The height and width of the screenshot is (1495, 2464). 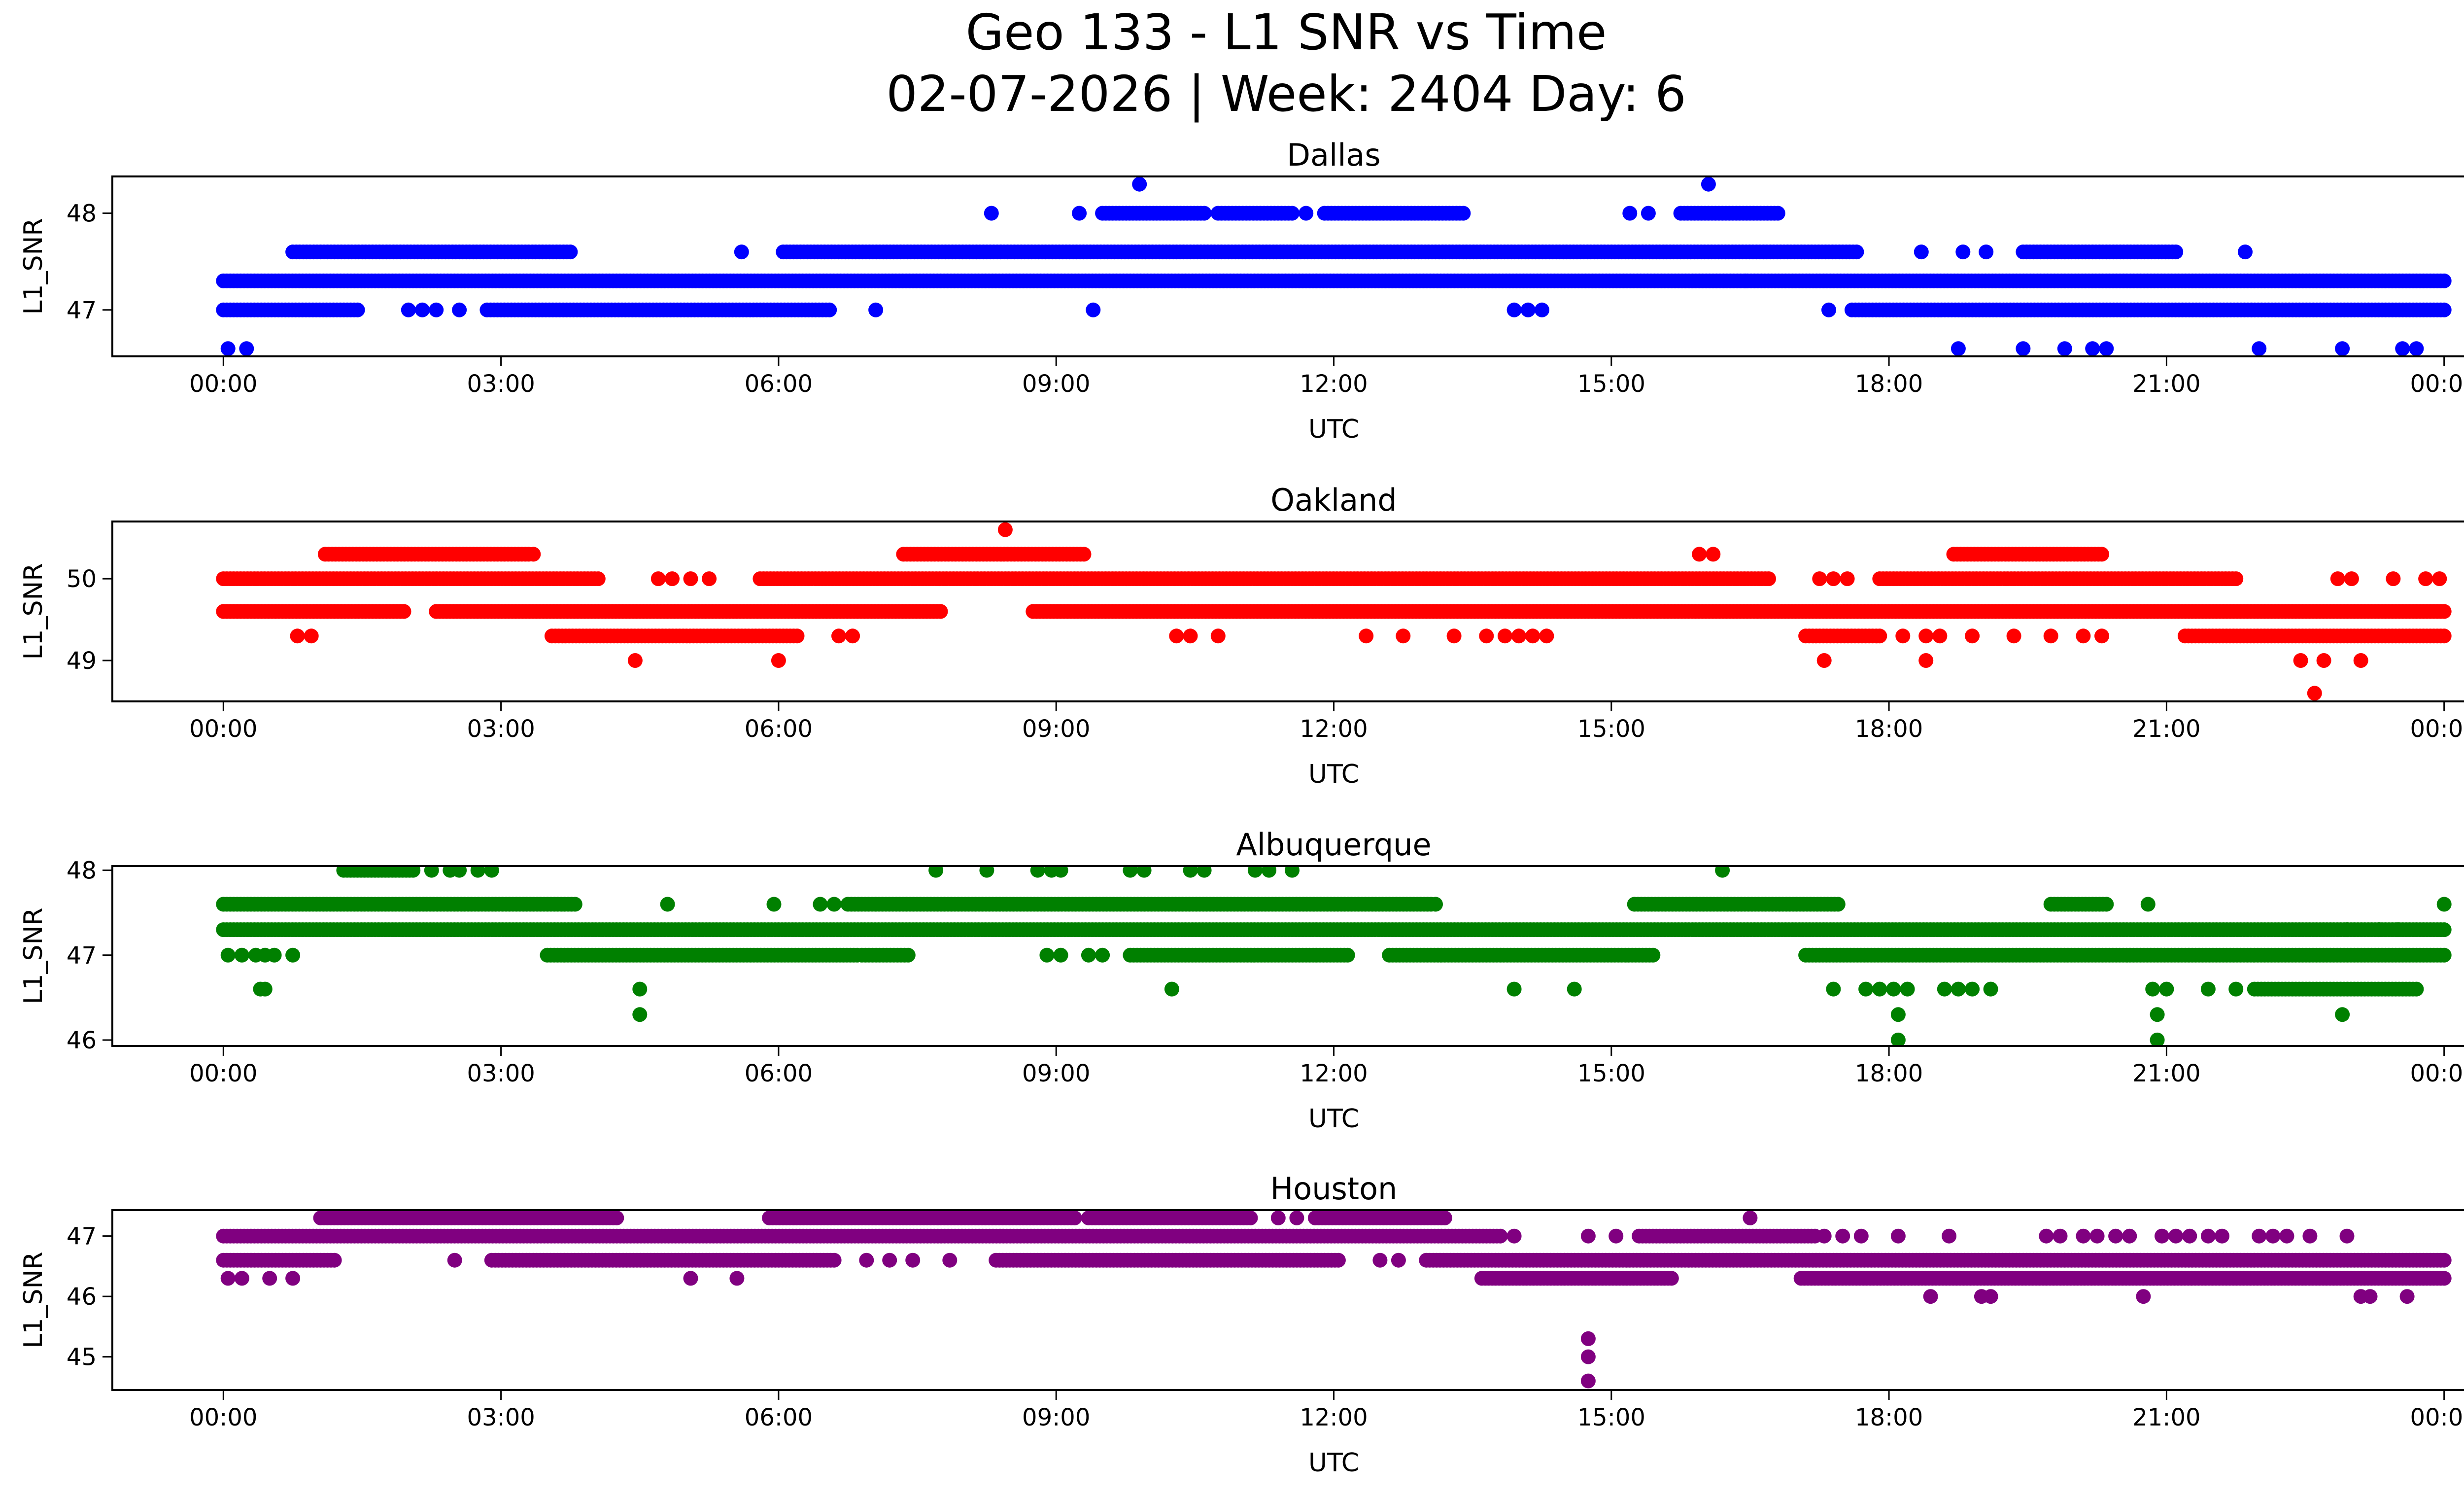 What do you see at coordinates (82, 661) in the screenshot?
I see `y-tick-label: 49` at bounding box center [82, 661].